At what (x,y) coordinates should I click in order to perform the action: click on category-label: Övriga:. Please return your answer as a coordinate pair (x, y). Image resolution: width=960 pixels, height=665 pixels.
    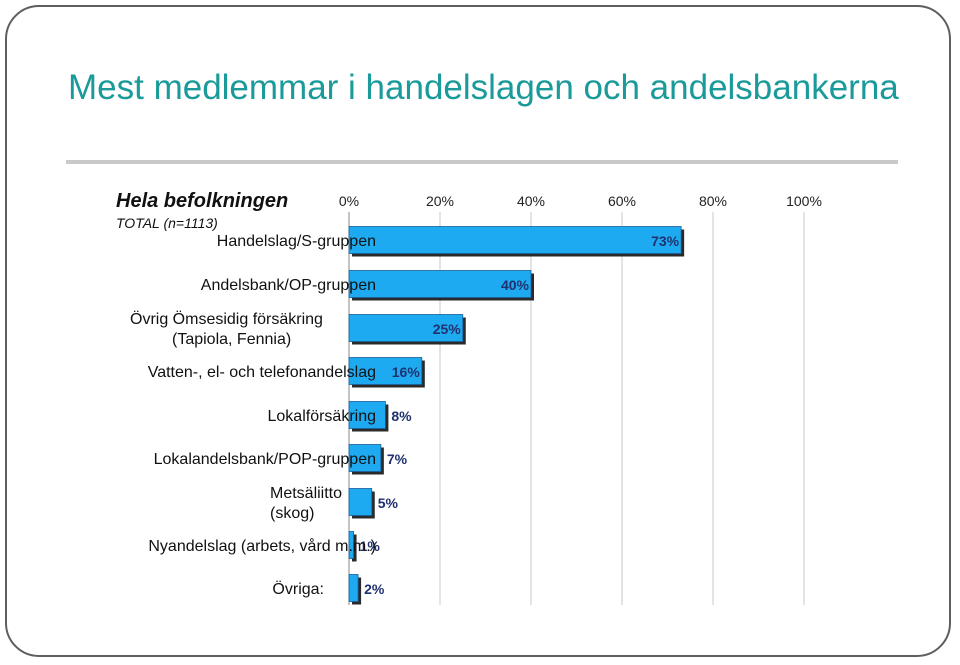
    Looking at the image, I should click on (298, 589).